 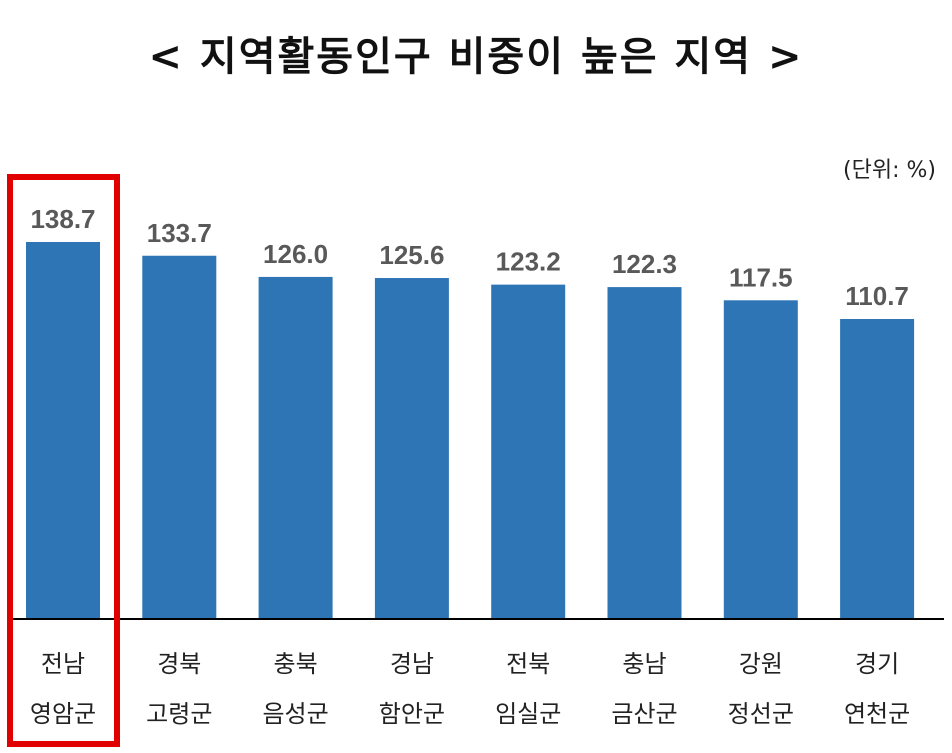 What do you see at coordinates (644, 714) in the screenshot?
I see `category-label-5-1: 금산군` at bounding box center [644, 714].